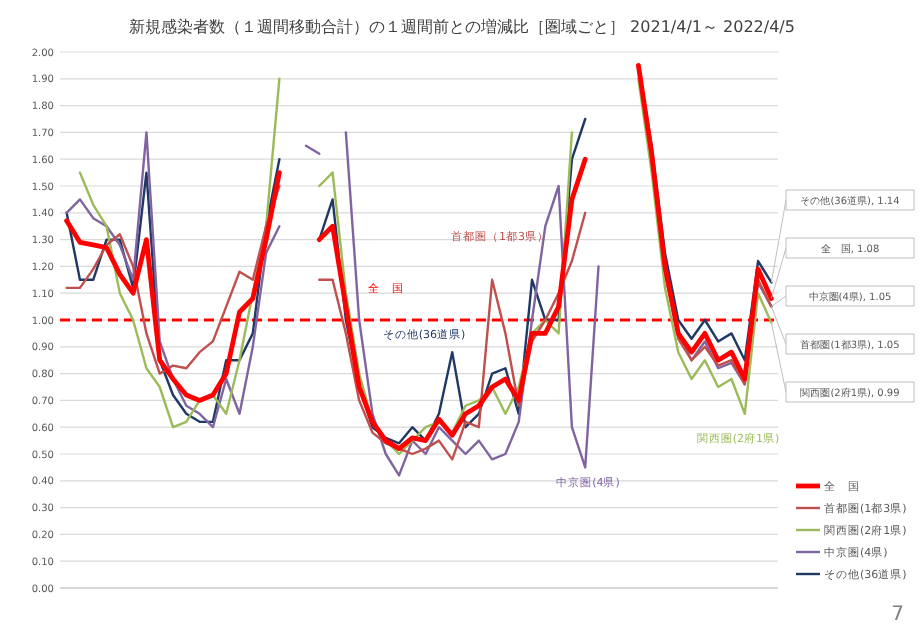 Image resolution: width=924 pixels, height=640 pixels. Describe the element at coordinates (897, 615) in the screenshot. I see `text: 7` at that location.